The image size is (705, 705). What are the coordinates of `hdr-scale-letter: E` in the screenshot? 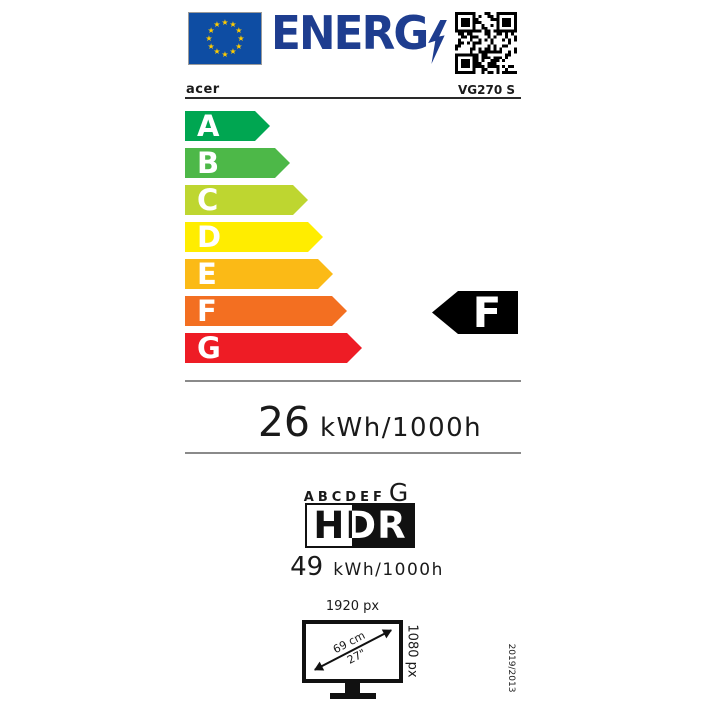 It's located at (364, 497).